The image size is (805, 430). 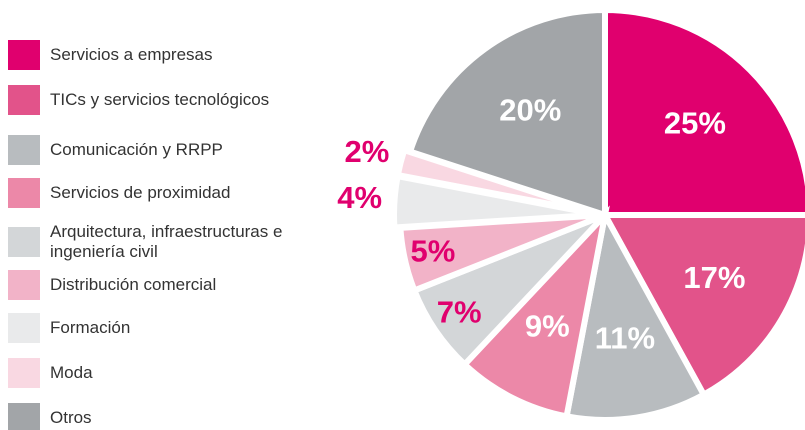 I want to click on value-label: 20%, so click(x=530, y=109).